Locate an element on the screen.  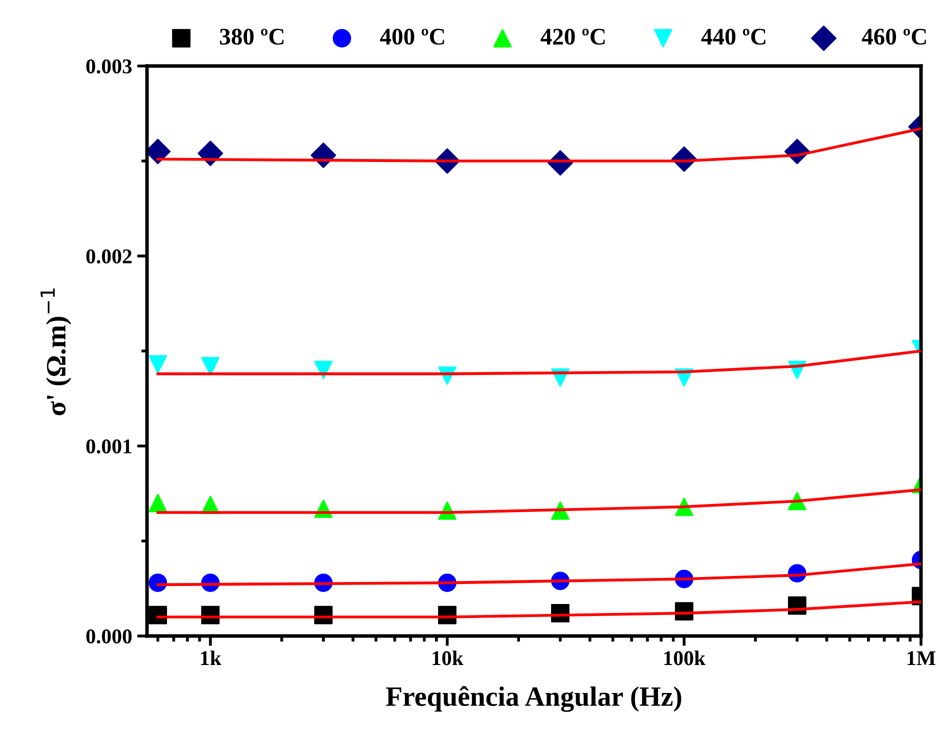
y-tick-label: 0.001 is located at coordinates (109, 446).